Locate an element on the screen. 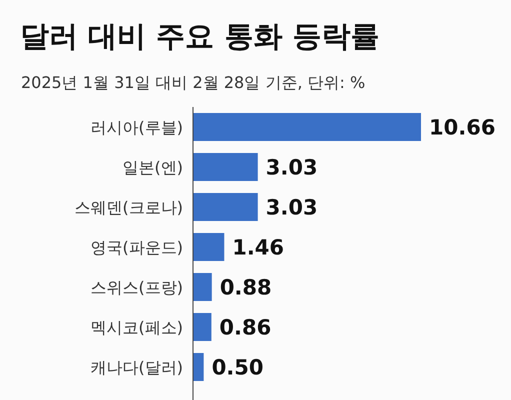 This screenshot has height=400, width=511. data-label: 10.66 is located at coordinates (462, 128).